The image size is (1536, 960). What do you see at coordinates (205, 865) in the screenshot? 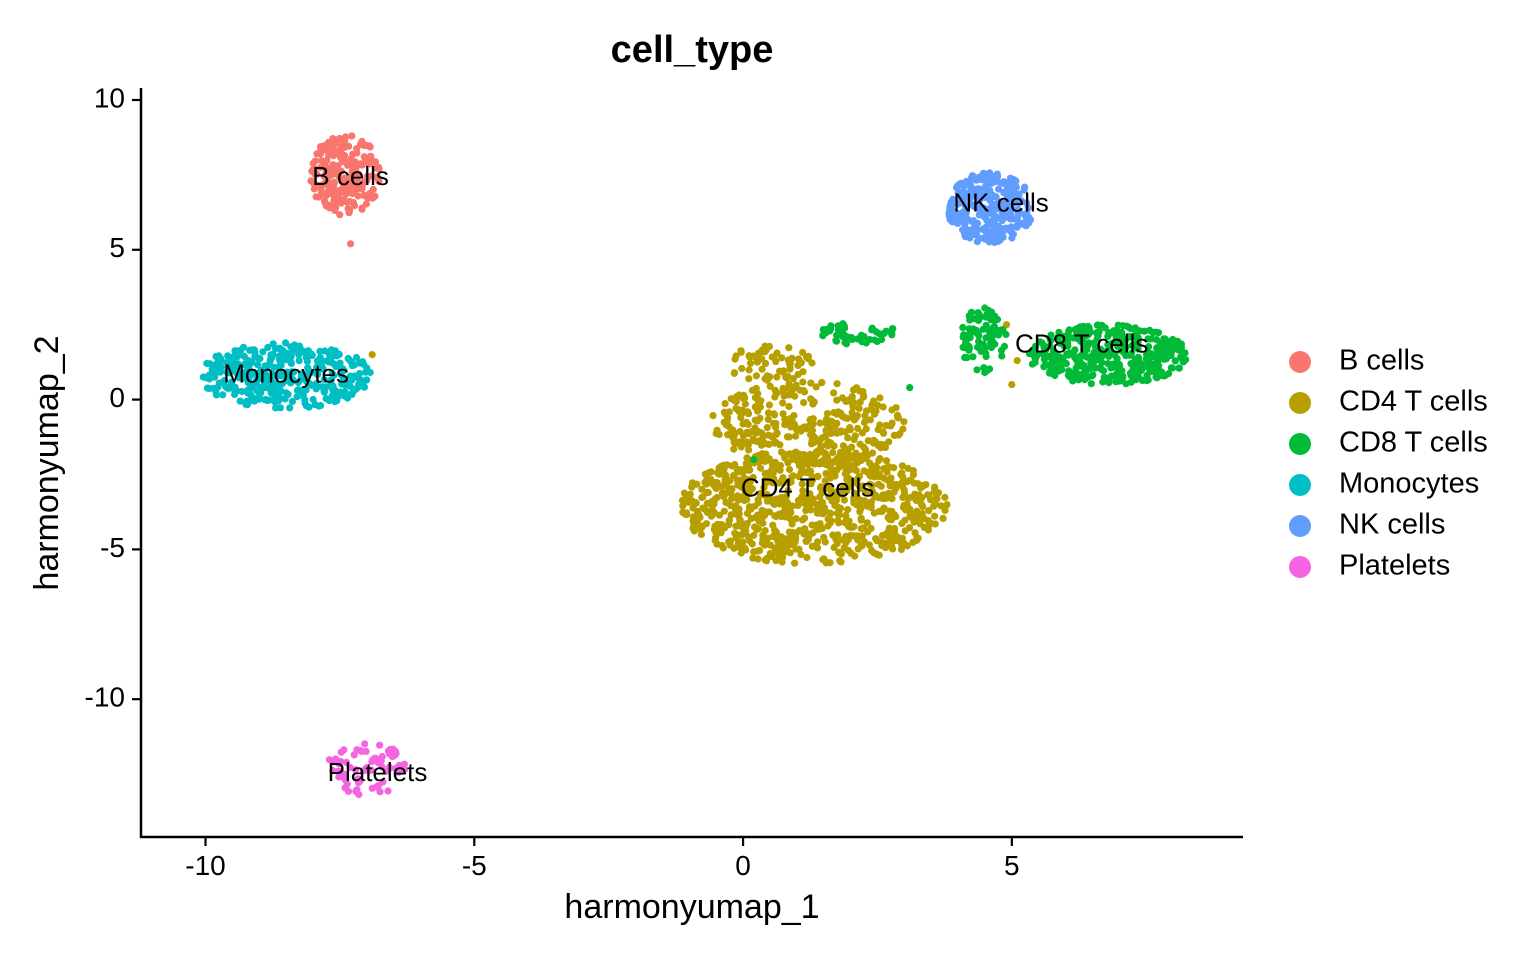
I see `x-tick-label: -10` at bounding box center [205, 865].